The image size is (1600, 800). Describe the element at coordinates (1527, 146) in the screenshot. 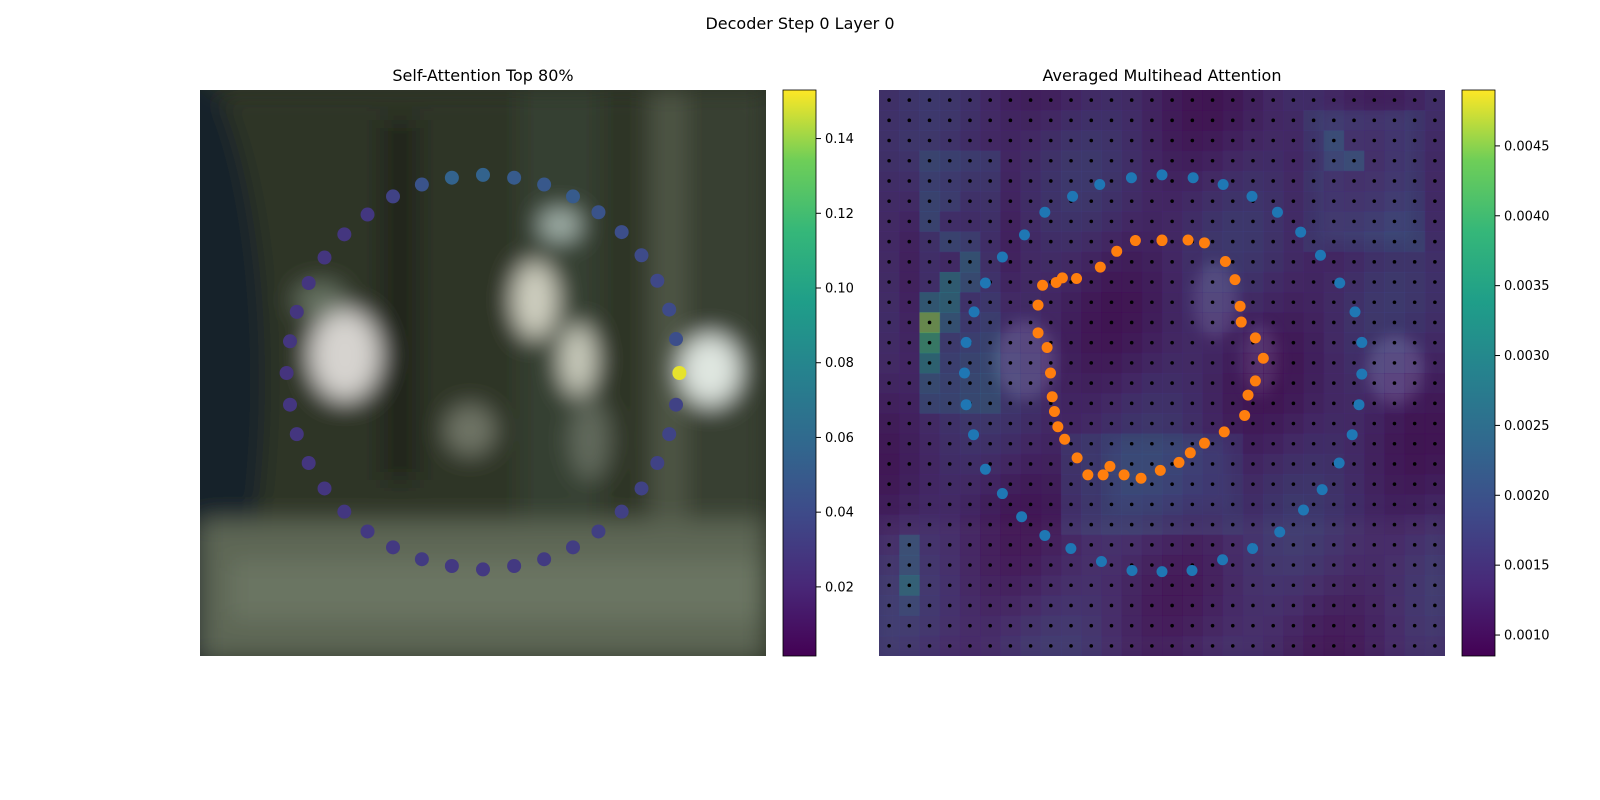

I see `colorbar-tick-label-7: 0.0045` at that location.